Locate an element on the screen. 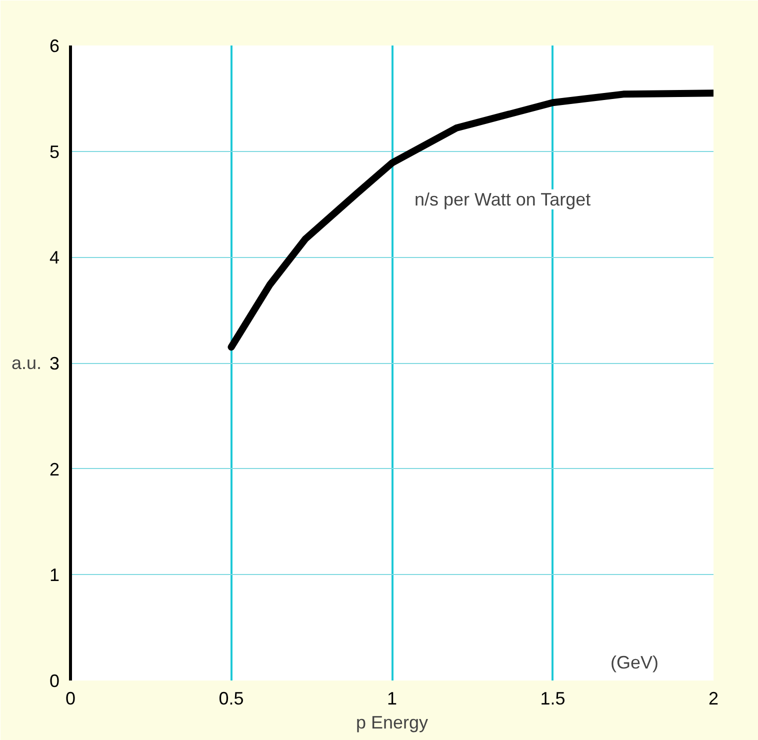  x-axis-title: p Energy is located at coordinates (392, 722).